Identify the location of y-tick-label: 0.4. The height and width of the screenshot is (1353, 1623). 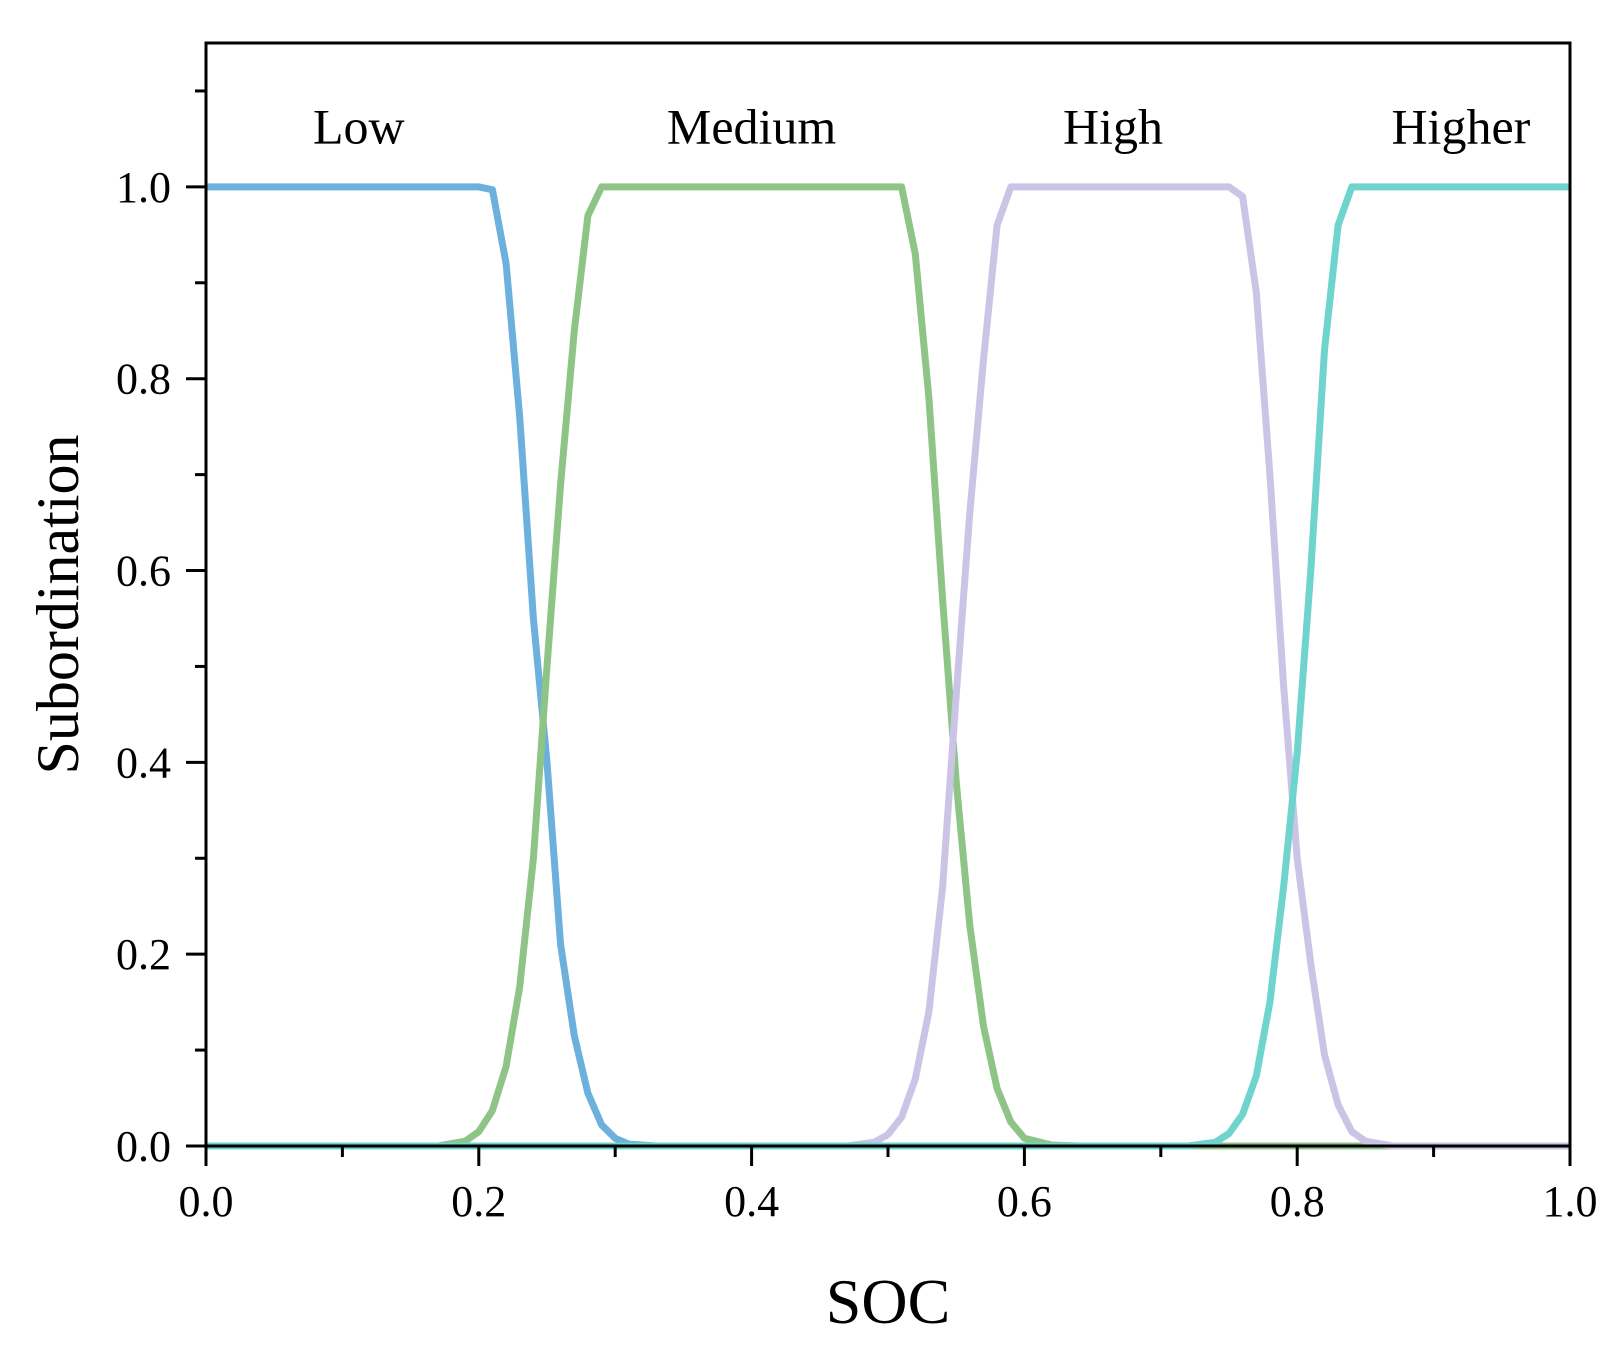
(143, 762).